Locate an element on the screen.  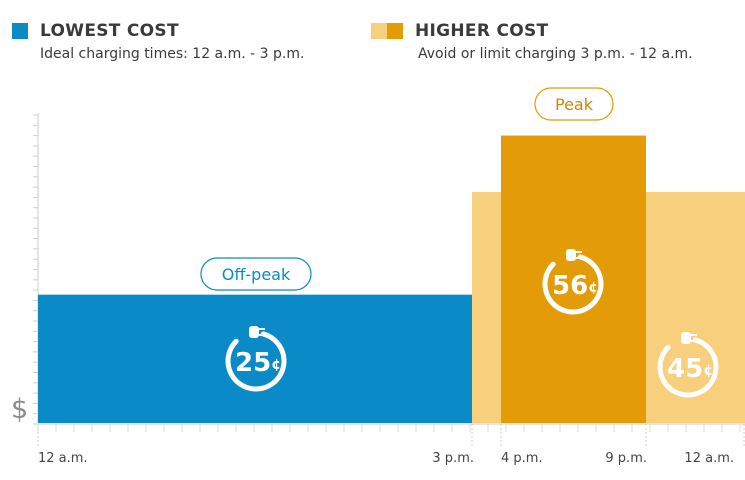
price-icon-peak: 56¢ is located at coordinates (573, 282).